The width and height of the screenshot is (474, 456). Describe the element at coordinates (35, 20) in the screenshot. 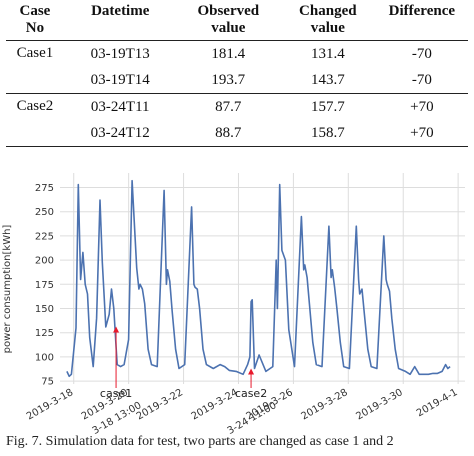

I see `header-case-no: Case No` at that location.